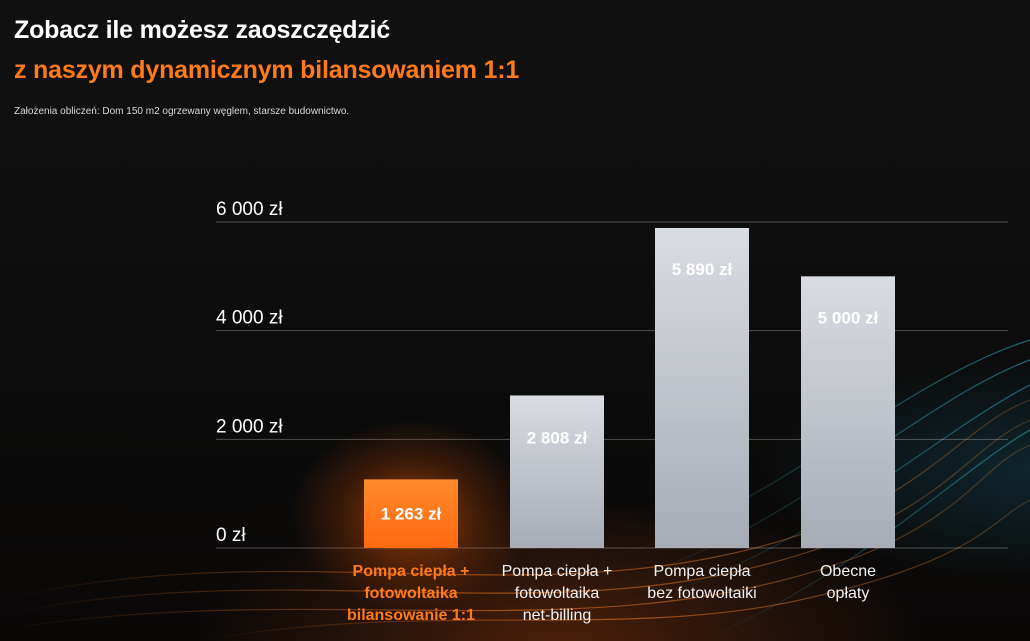  What do you see at coordinates (557, 615) in the screenshot?
I see `x-category-label: net-billing` at bounding box center [557, 615].